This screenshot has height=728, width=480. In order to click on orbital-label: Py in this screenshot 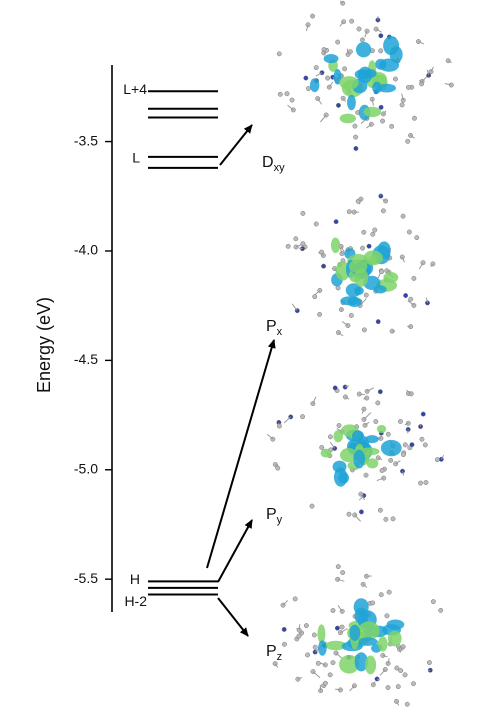, I will do `click(274, 516)`.